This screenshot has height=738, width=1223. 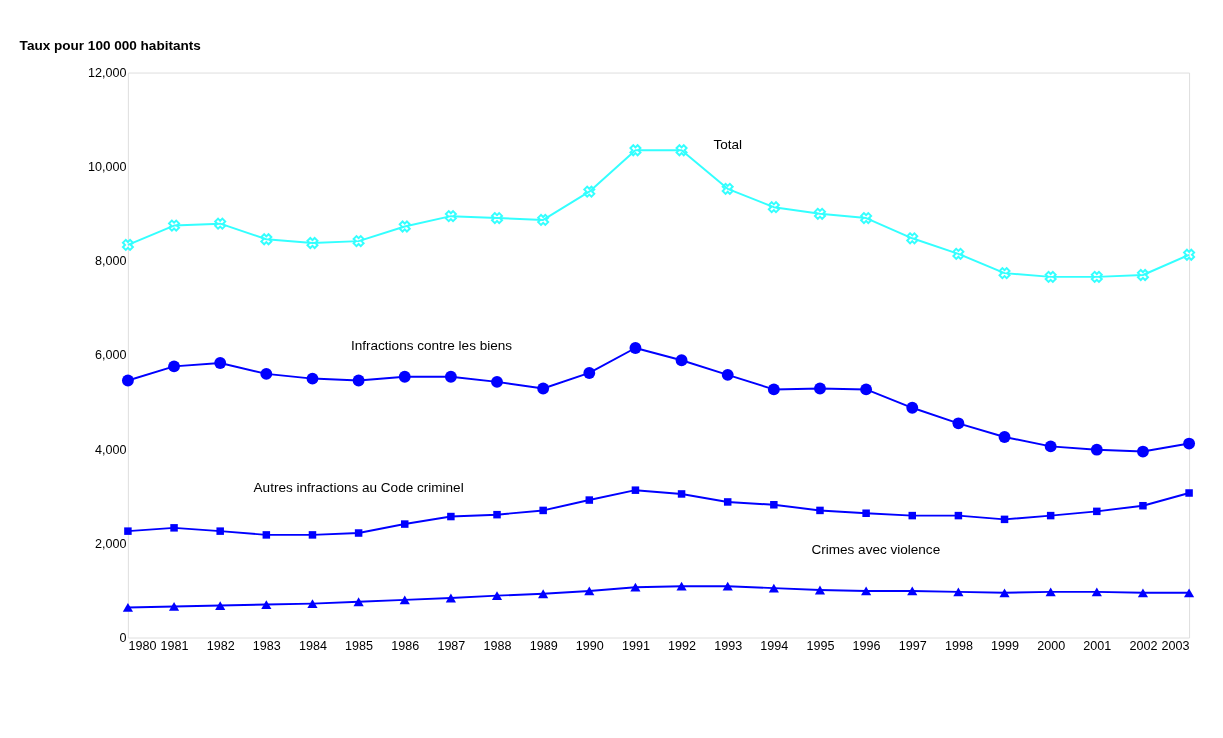 What do you see at coordinates (1175, 645) in the screenshot?
I see `x-tick-label: 2003` at bounding box center [1175, 645].